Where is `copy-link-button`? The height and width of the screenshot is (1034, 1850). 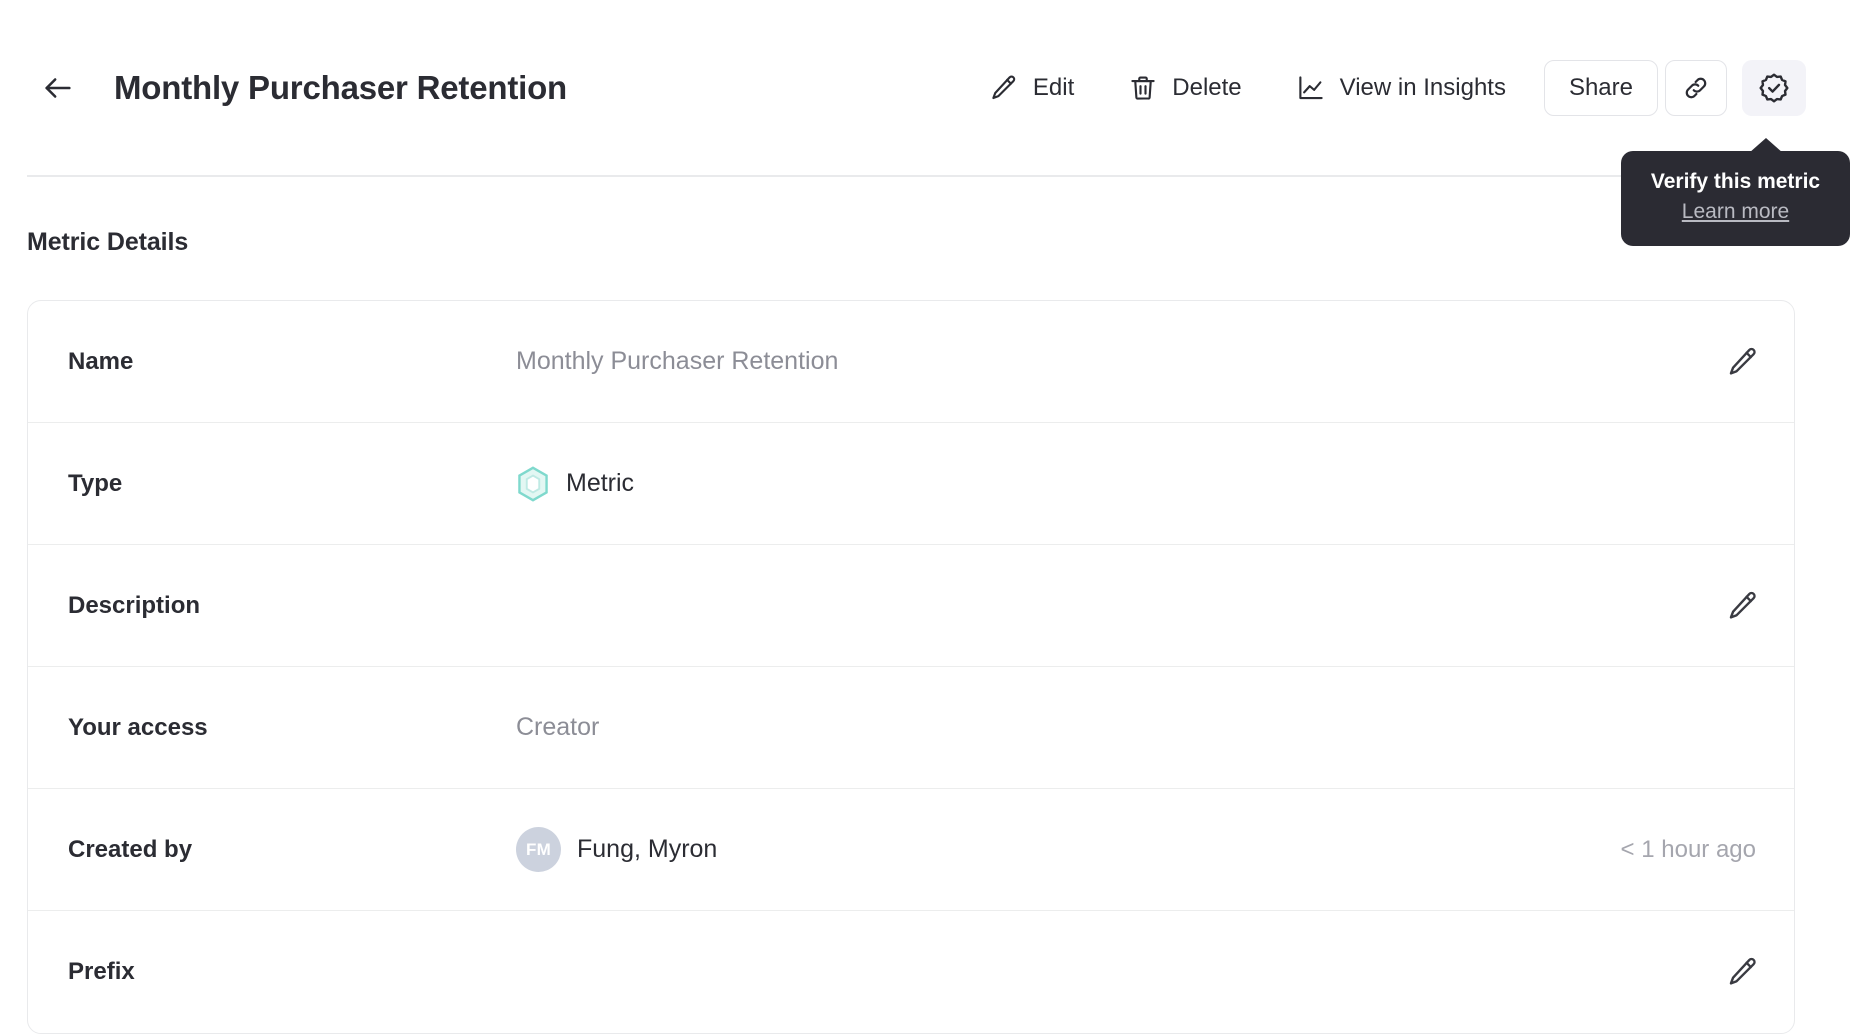
copy-link-button is located at coordinates (1696, 87).